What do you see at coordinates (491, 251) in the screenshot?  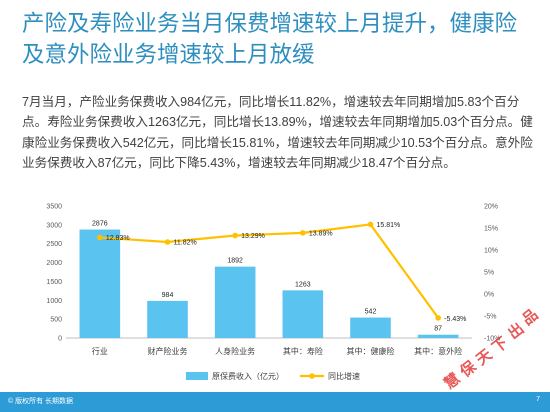 I see `y-right-tick-label: 10%` at bounding box center [491, 251].